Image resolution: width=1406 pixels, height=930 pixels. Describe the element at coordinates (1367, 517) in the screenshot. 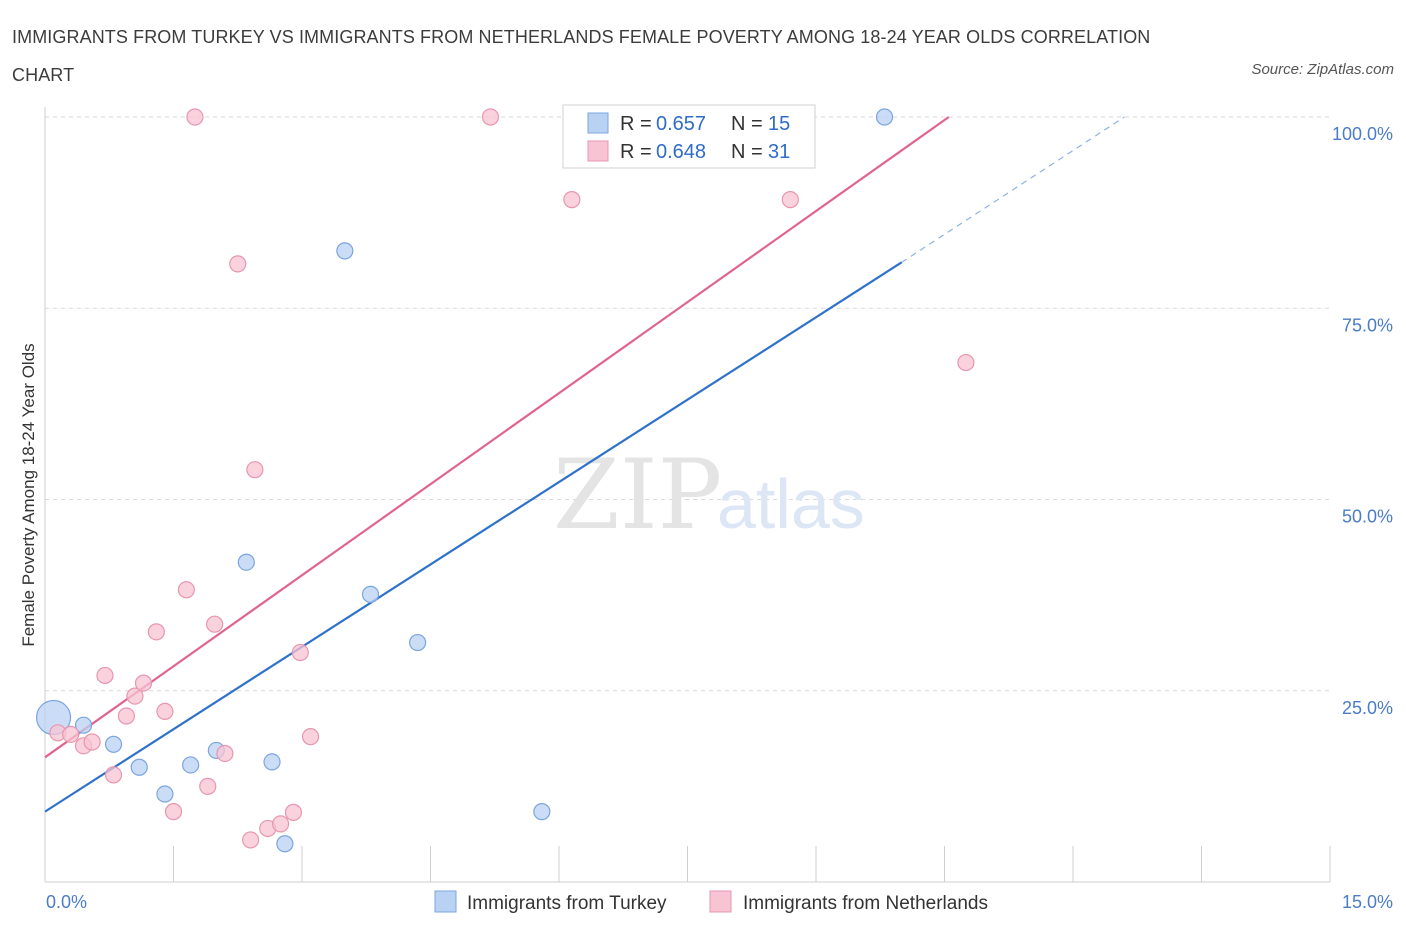

I see `y-tick-label: 50.0%` at that location.